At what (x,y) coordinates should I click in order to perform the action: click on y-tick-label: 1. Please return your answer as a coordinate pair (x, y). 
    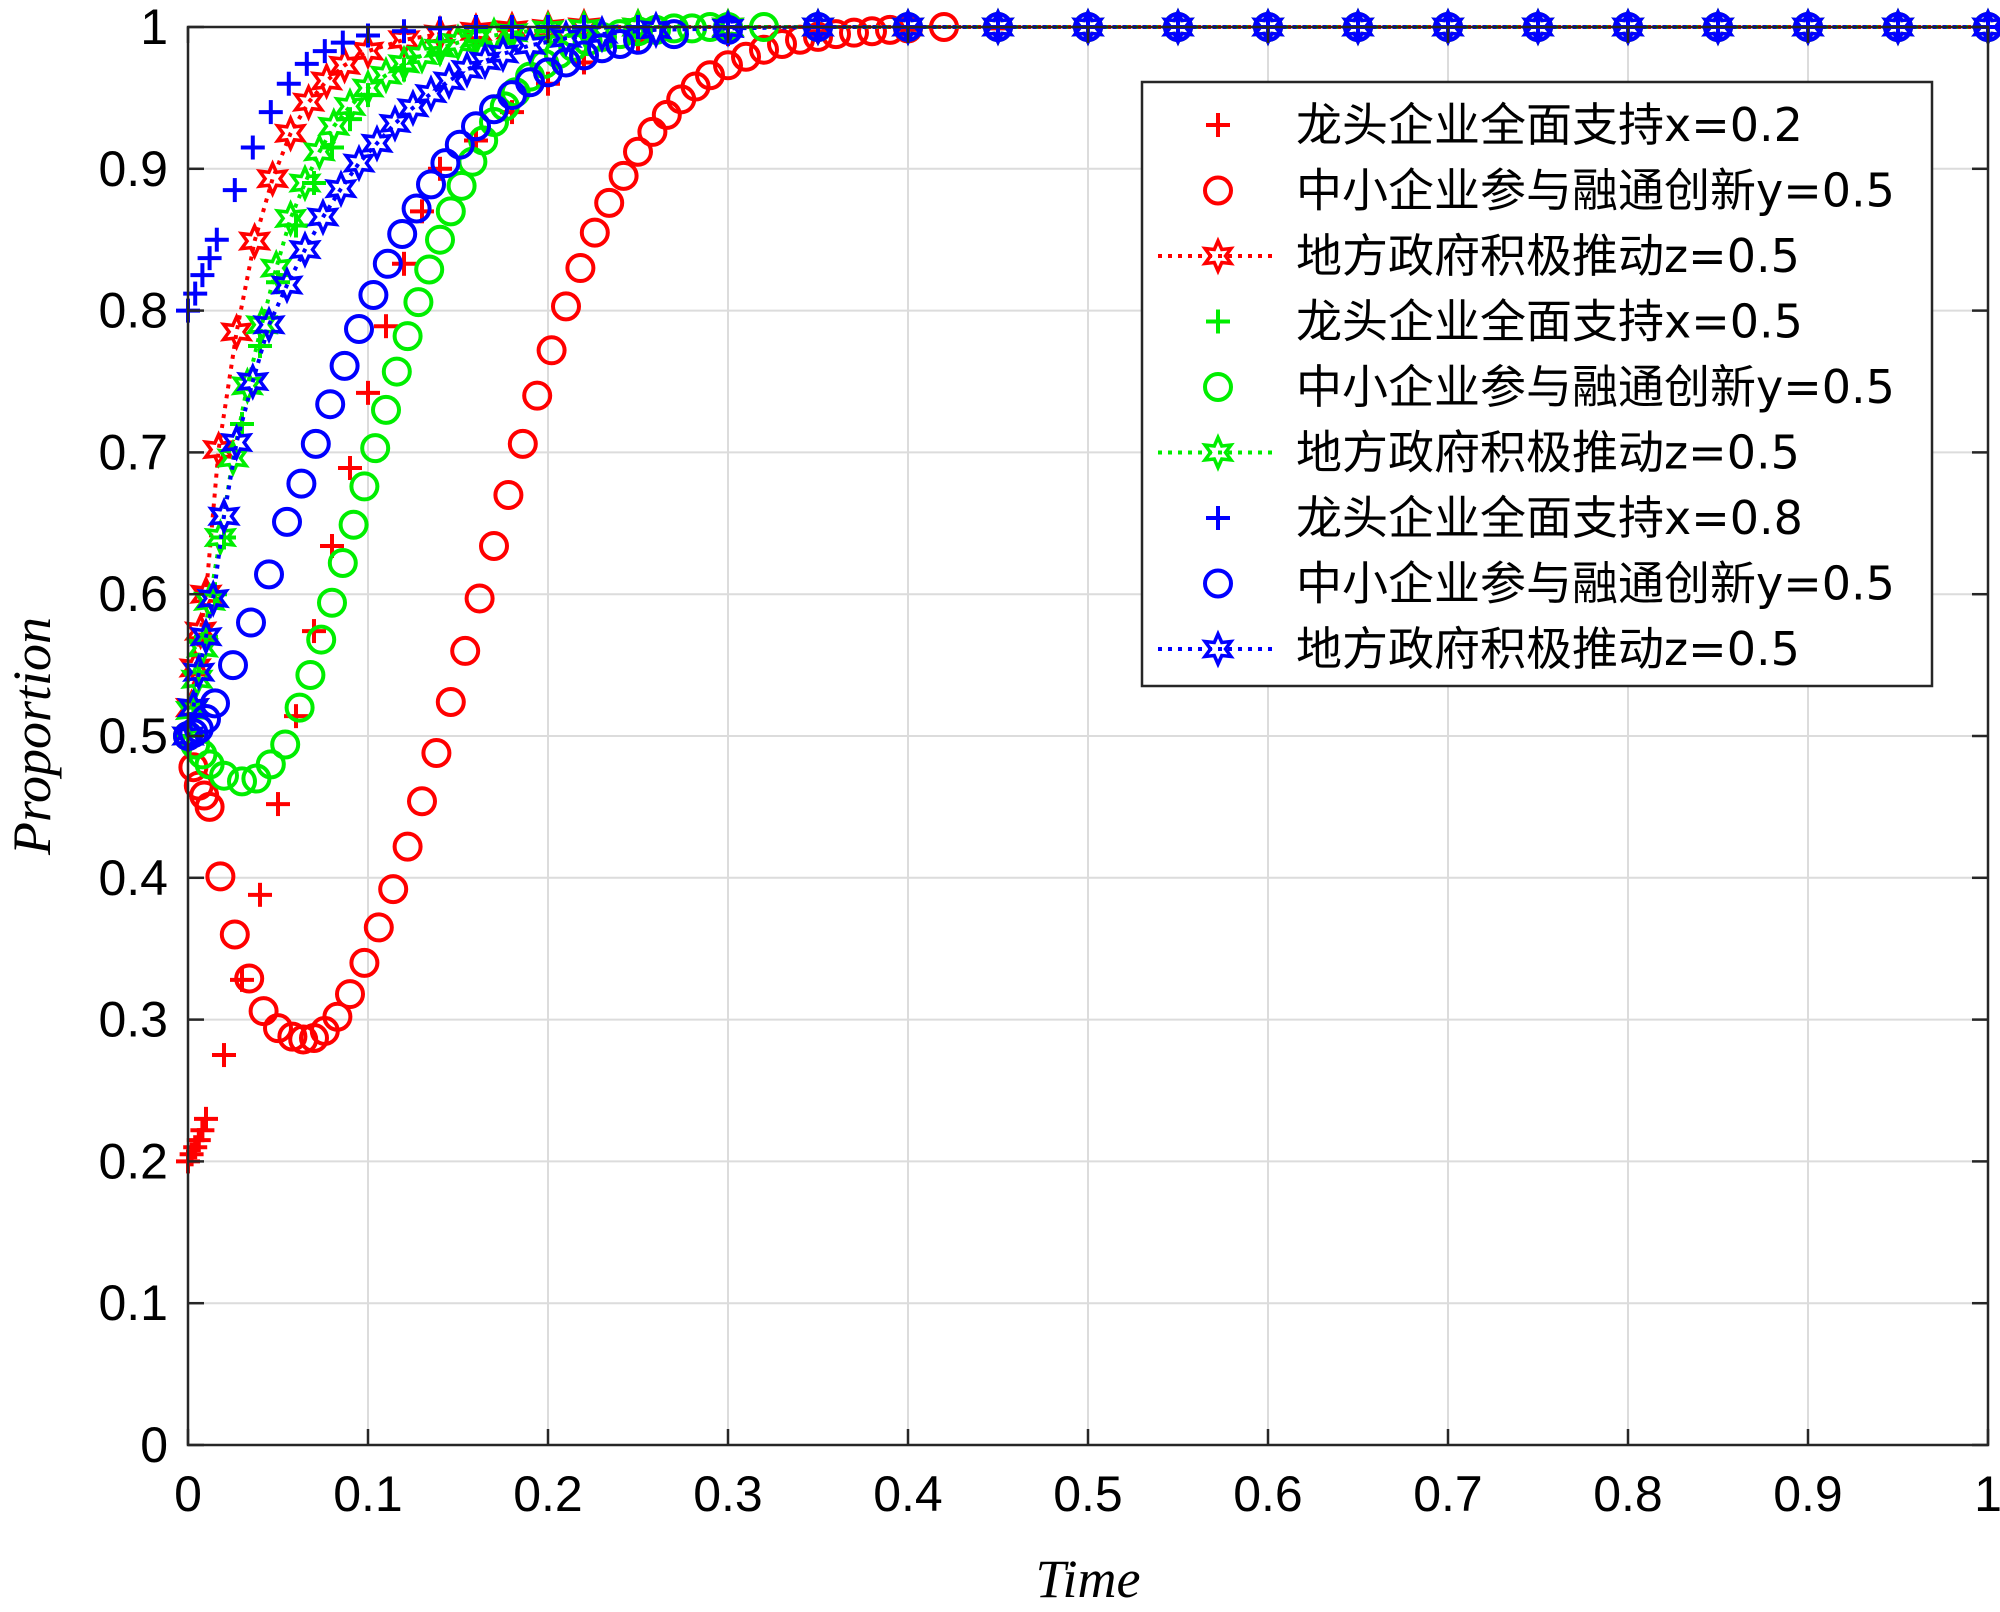
    Looking at the image, I should click on (154, 27).